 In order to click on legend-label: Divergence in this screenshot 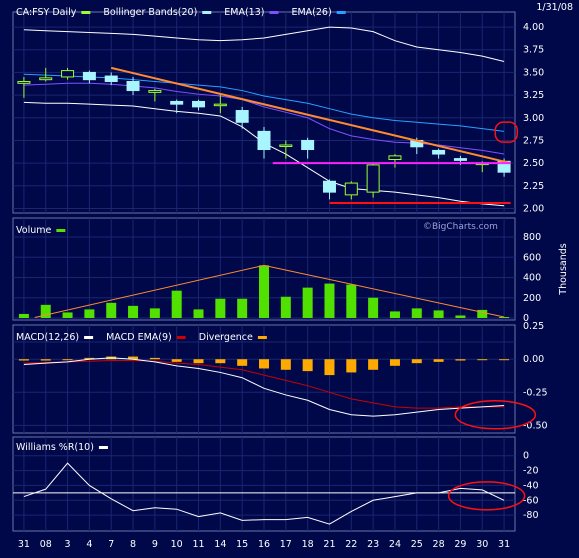, I will do `click(226, 337)`.